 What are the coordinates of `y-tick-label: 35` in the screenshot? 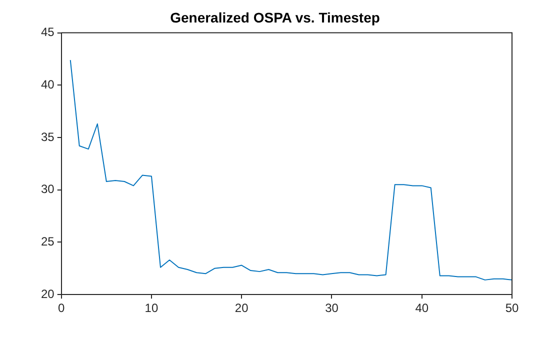 It's located at (47, 137).